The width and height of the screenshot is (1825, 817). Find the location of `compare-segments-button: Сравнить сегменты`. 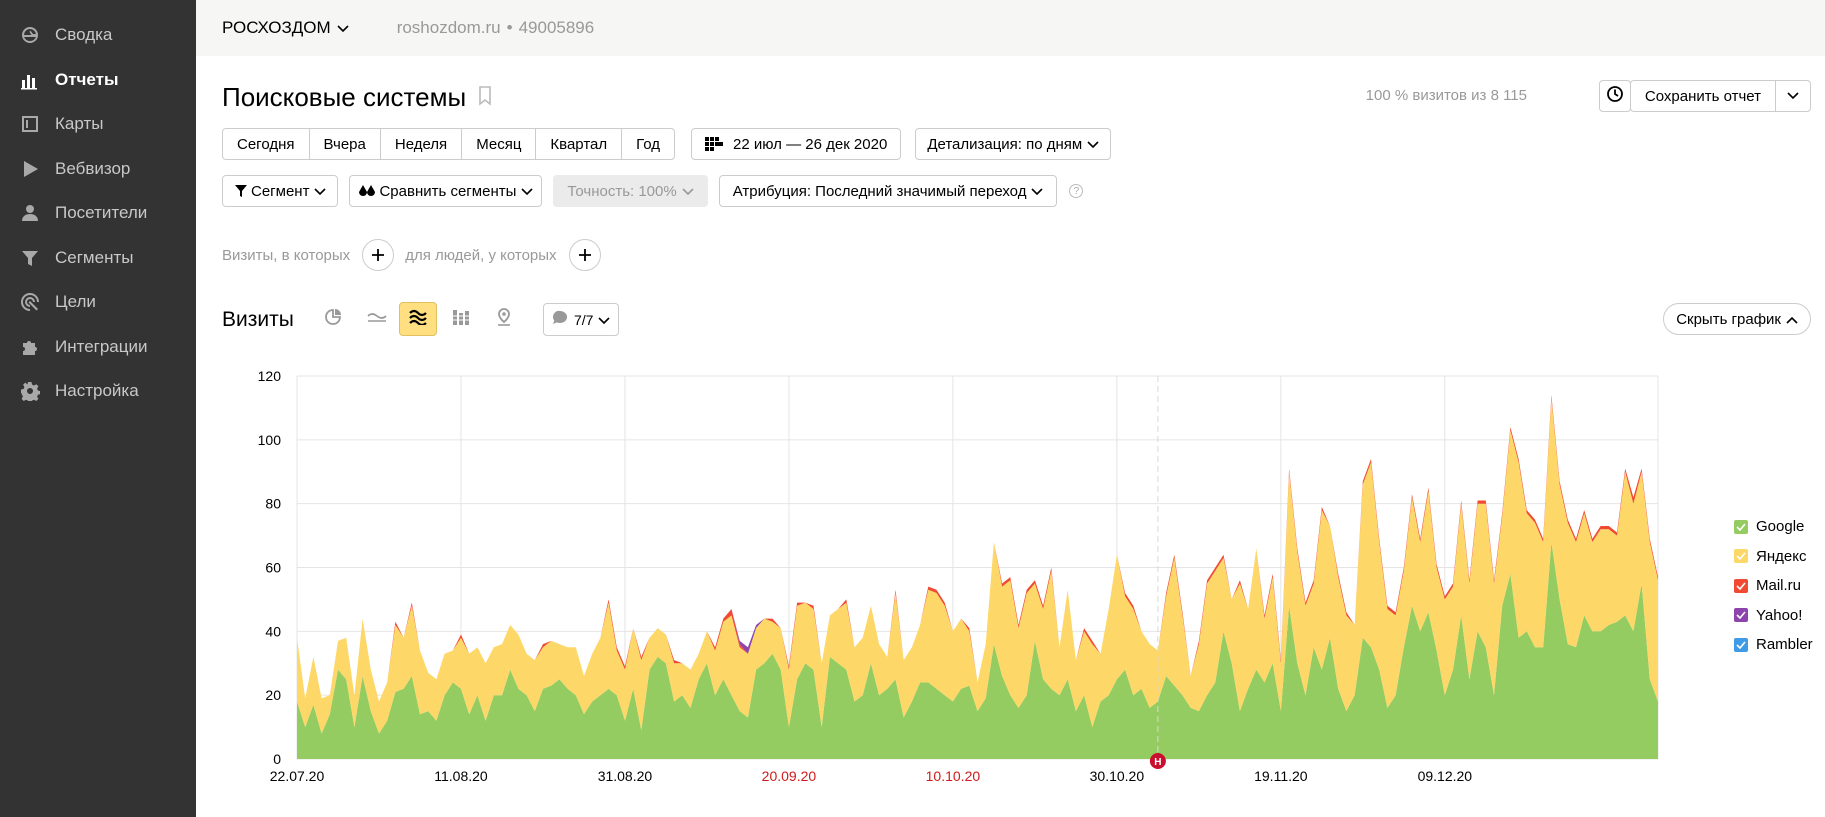

compare-segments-button: Сравнить сегменты is located at coordinates (446, 191).